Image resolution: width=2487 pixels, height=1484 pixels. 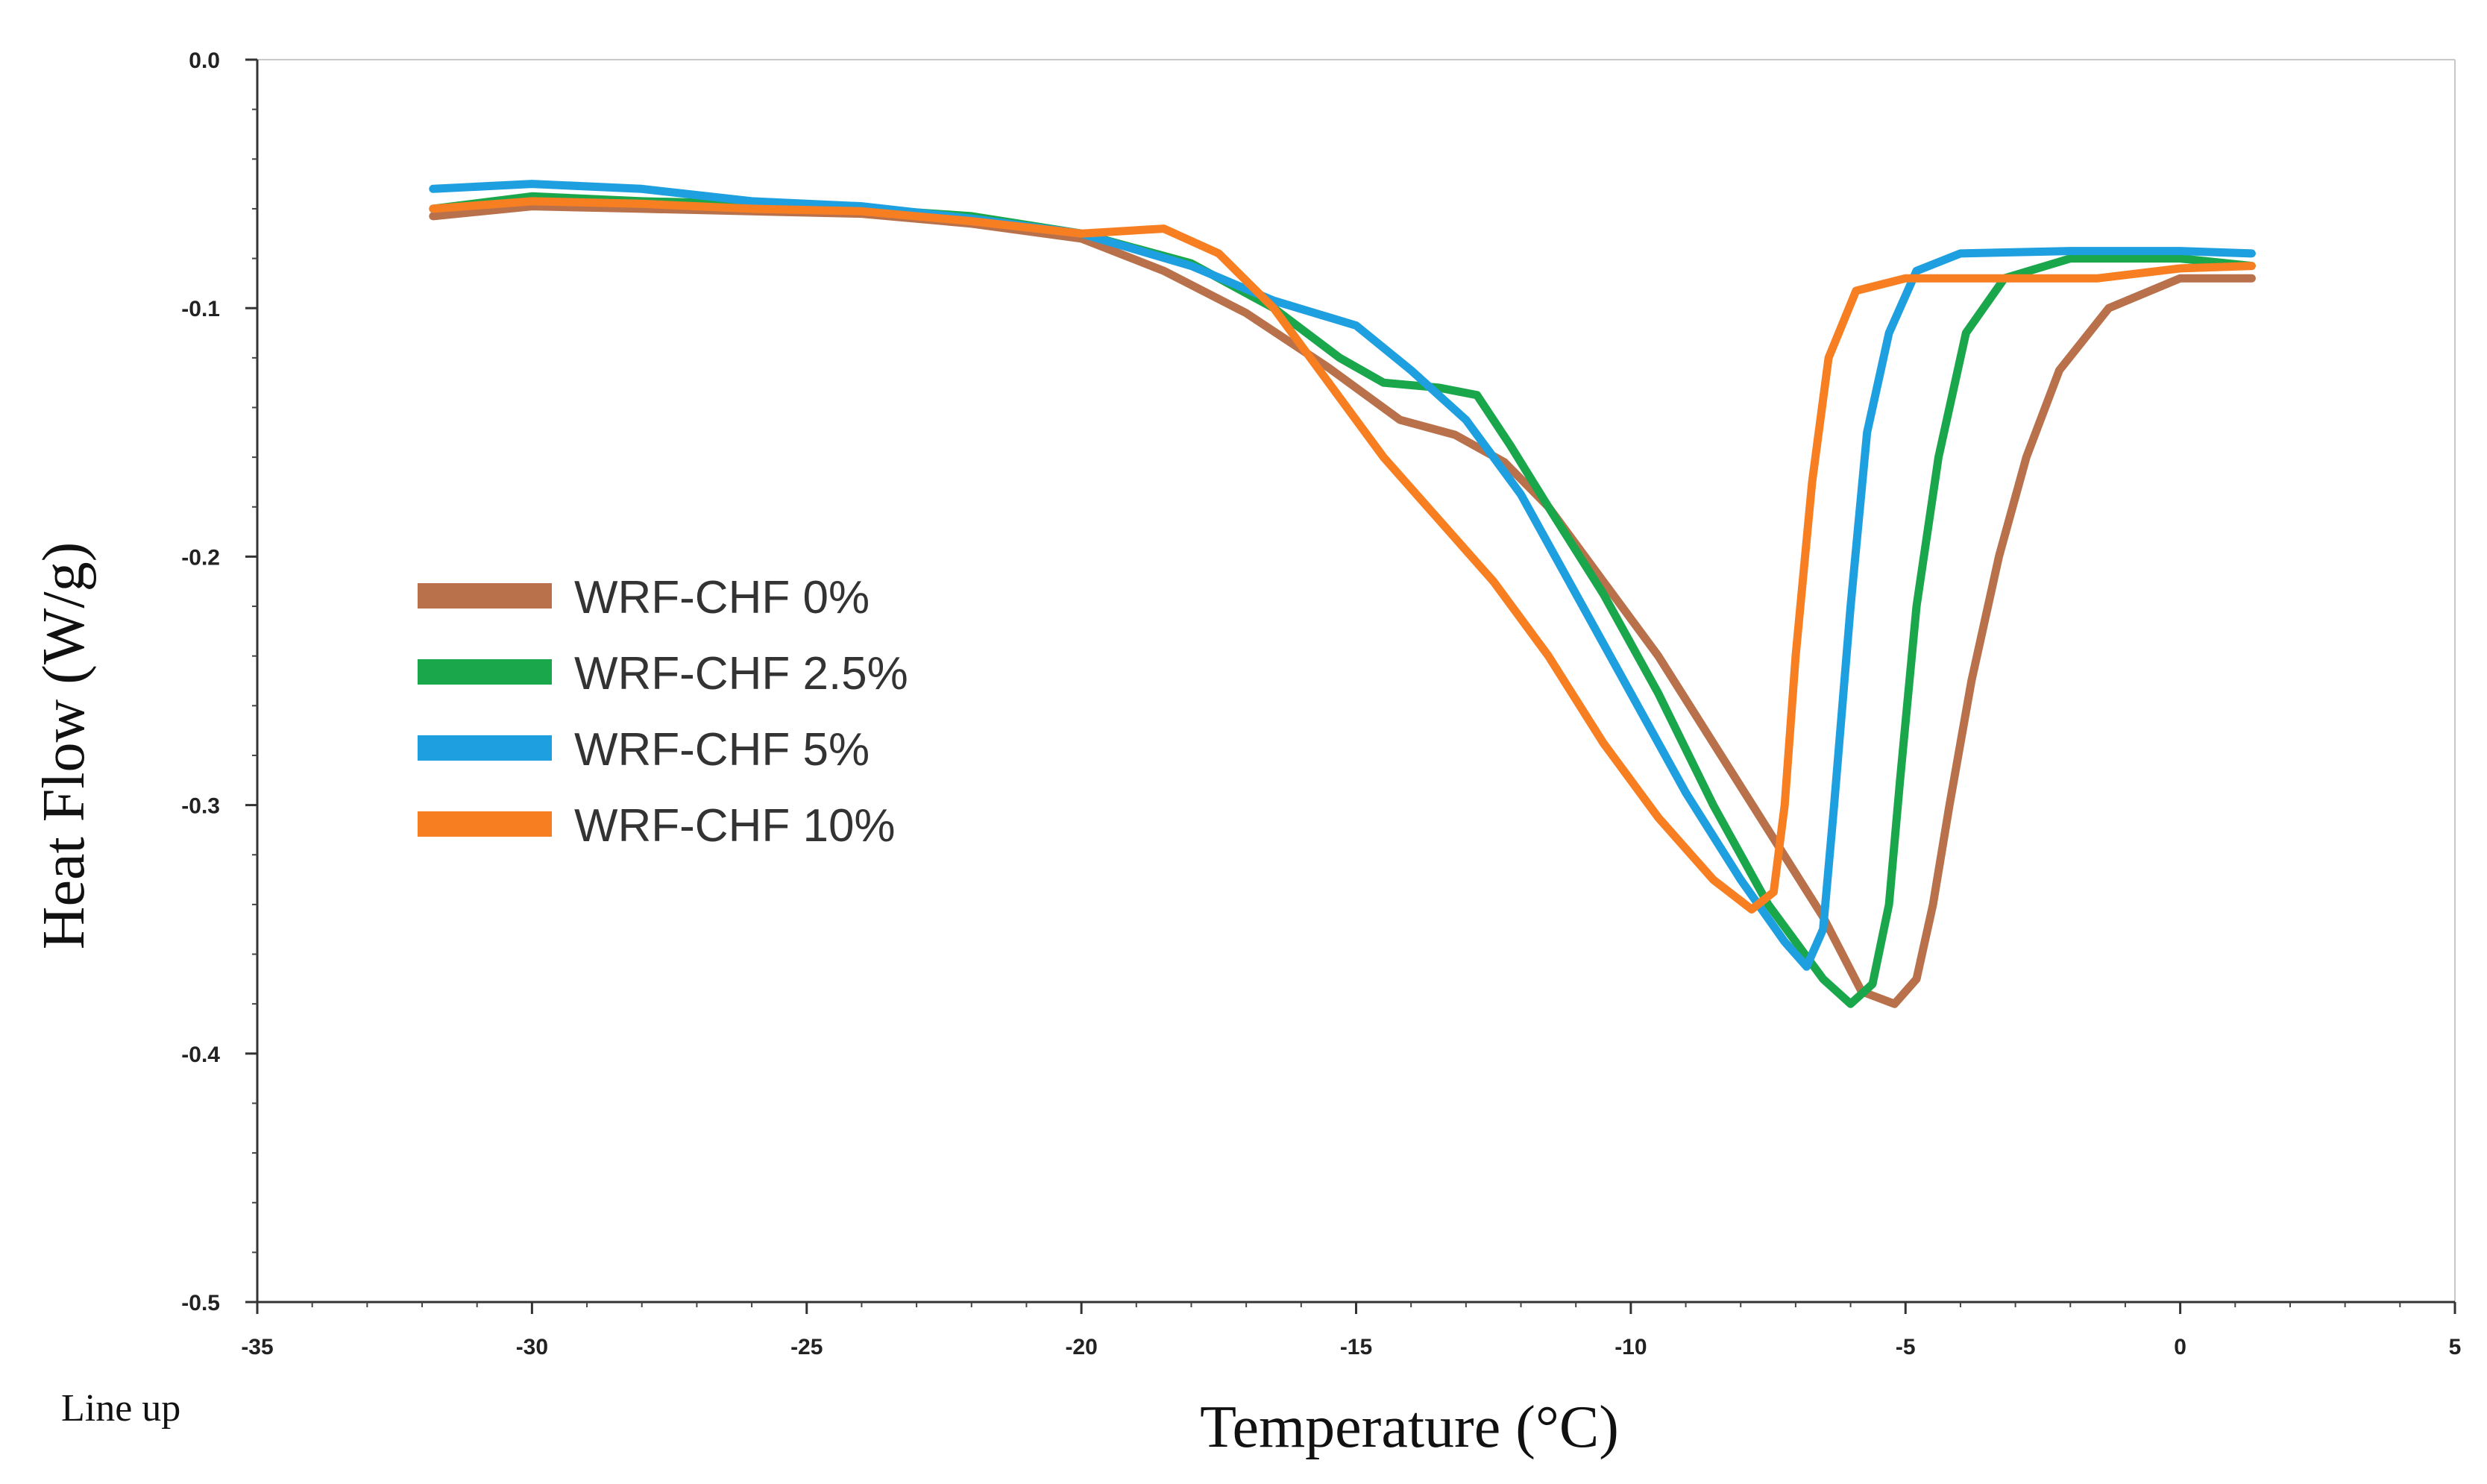 I want to click on legend-item-1: WRF-CHF 2.5%, so click(x=663, y=673).